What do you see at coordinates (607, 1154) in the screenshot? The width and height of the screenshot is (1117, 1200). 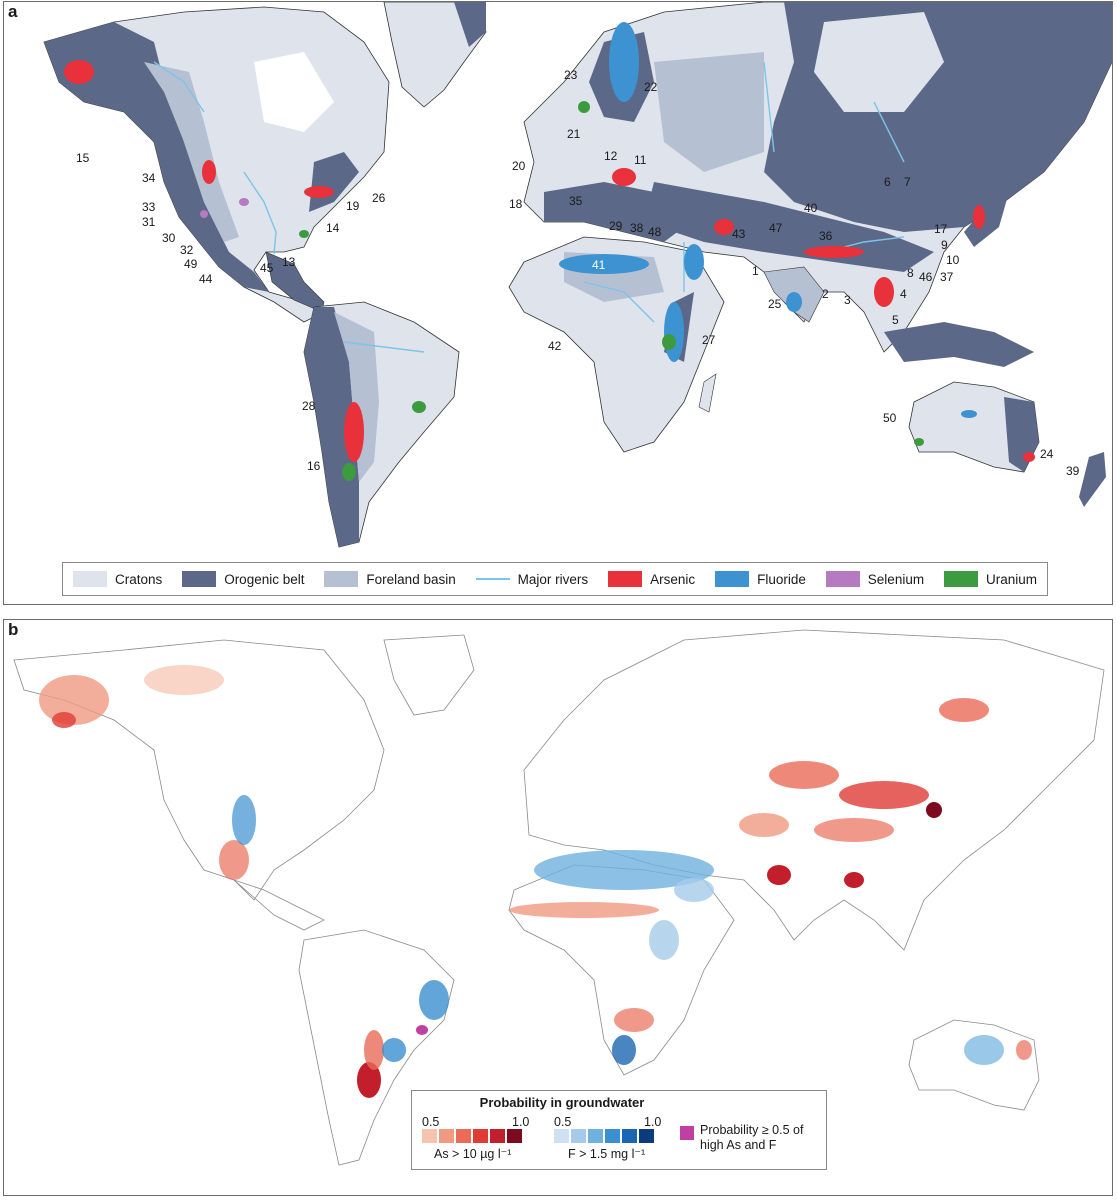 I see `f-caption: F > 1.5 mg l⁻¹` at bounding box center [607, 1154].